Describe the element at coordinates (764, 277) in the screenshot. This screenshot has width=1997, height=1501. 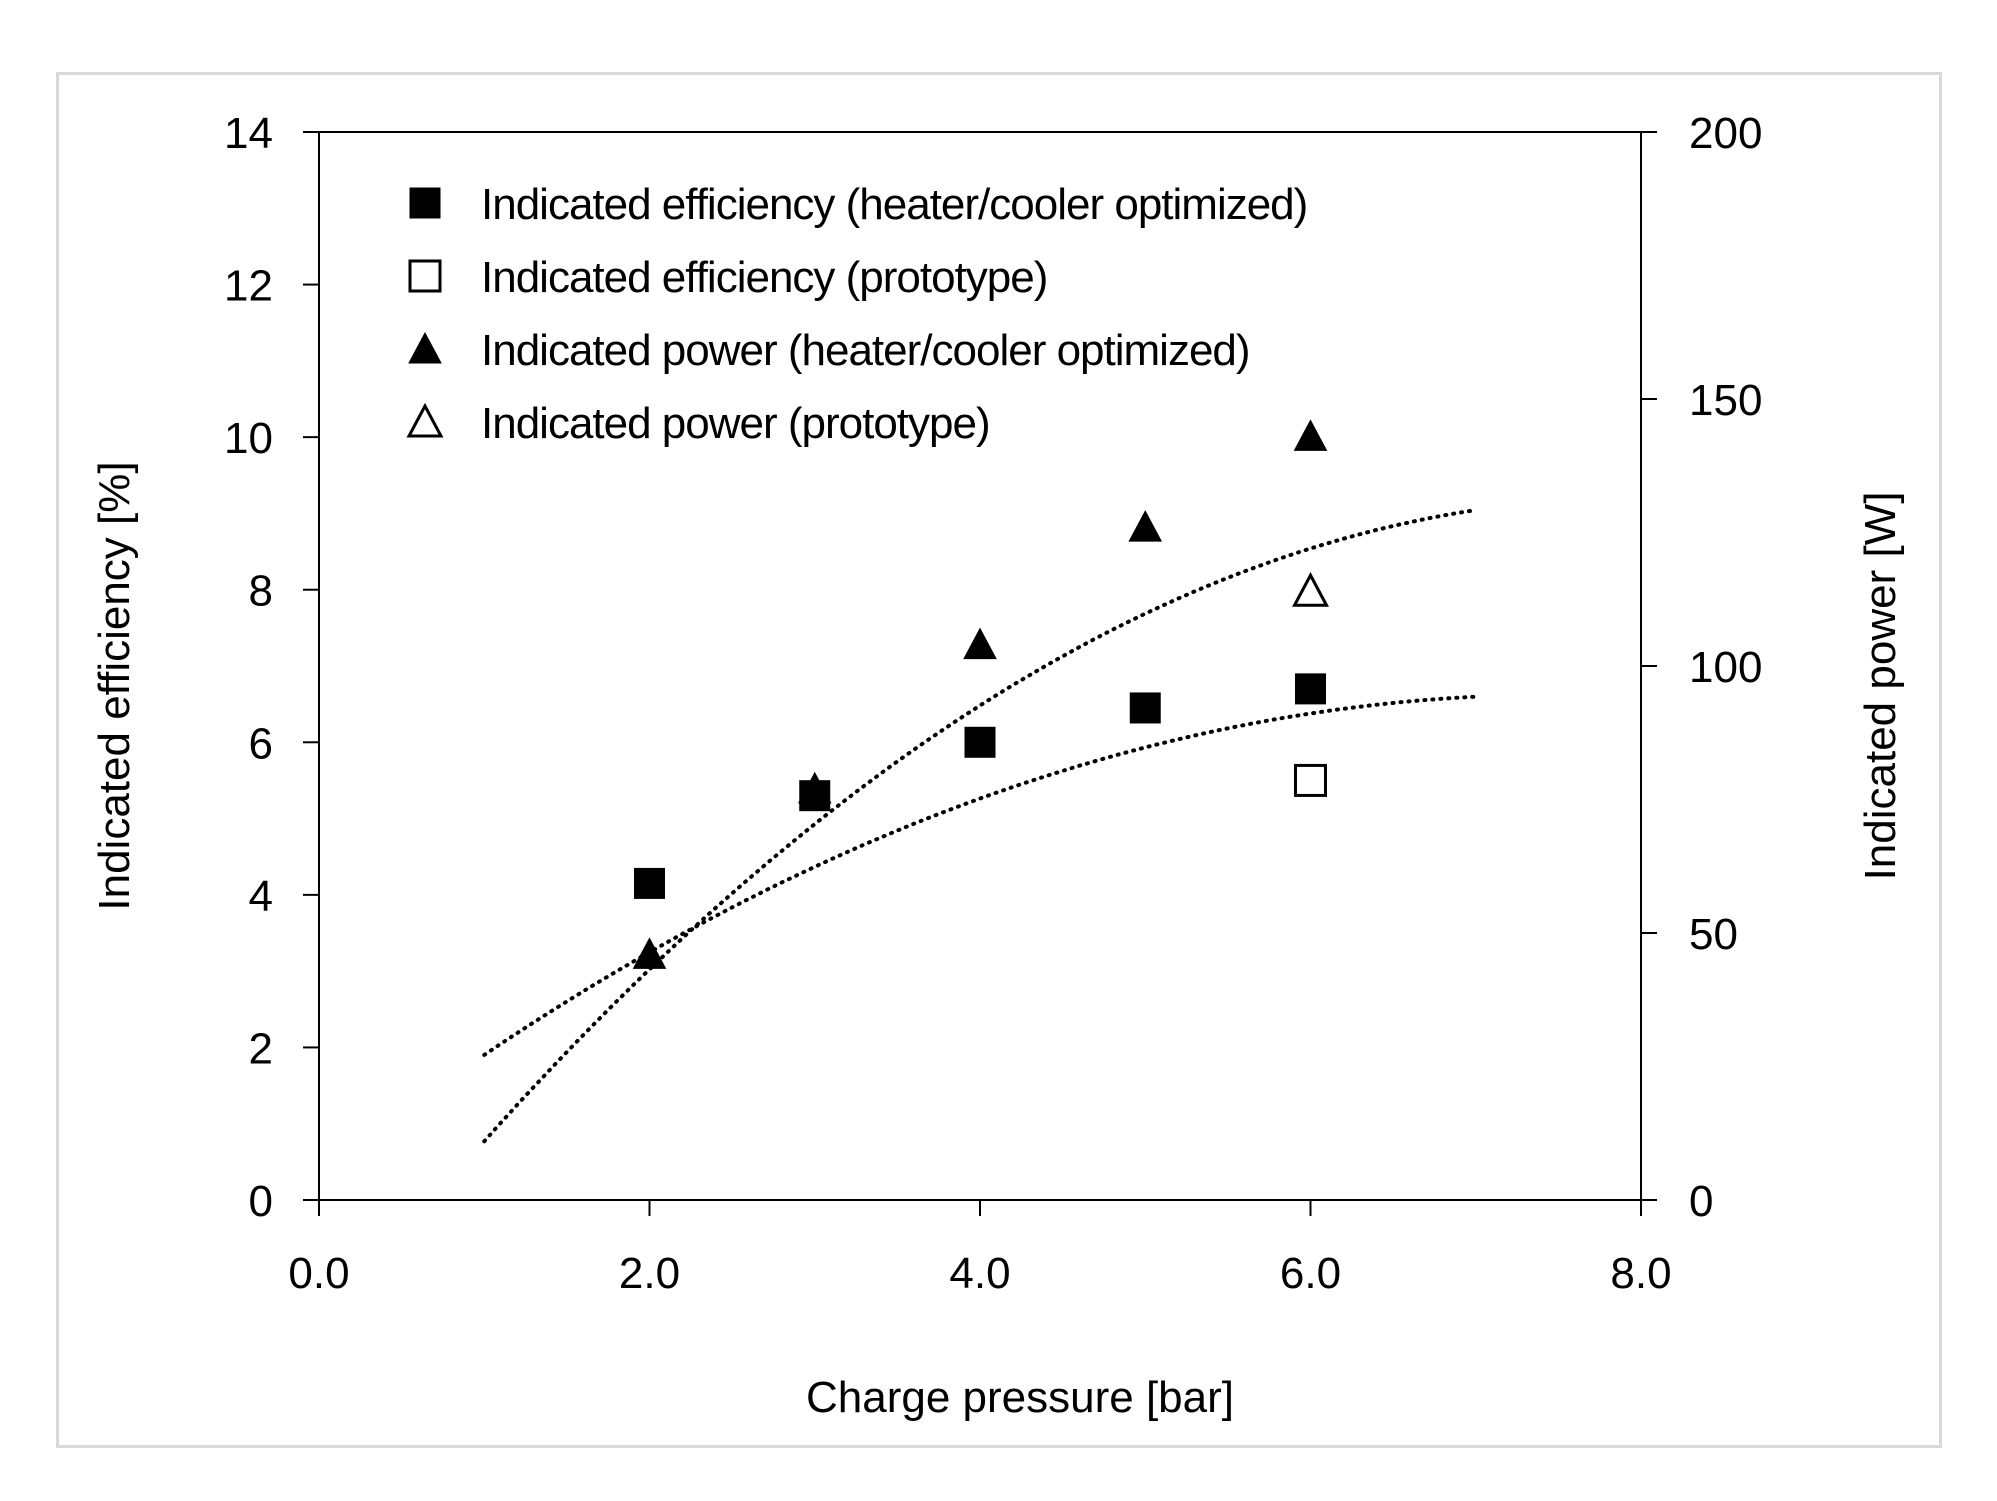
I see `legend-label: Indicated efficiency (prototype)` at that location.